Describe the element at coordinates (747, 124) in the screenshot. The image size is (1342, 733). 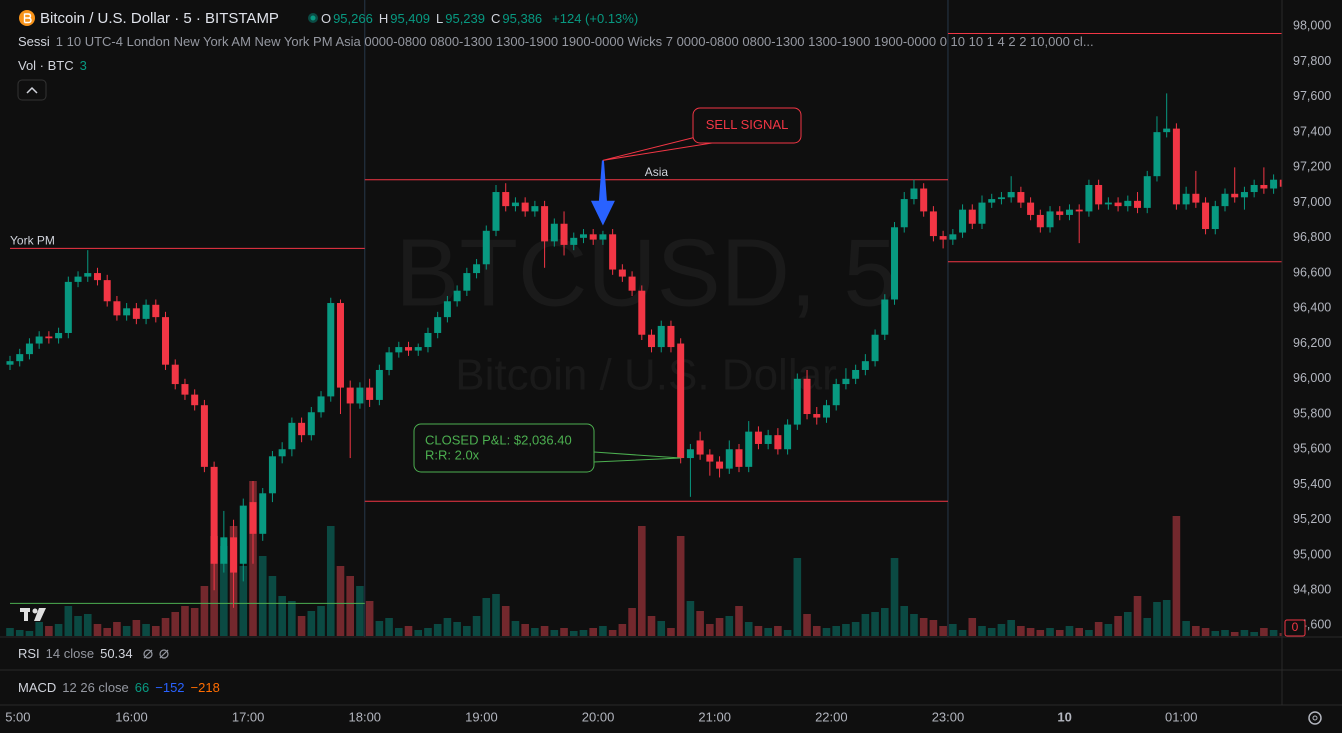
I see `callout-text: SELL SIGNAL` at that location.